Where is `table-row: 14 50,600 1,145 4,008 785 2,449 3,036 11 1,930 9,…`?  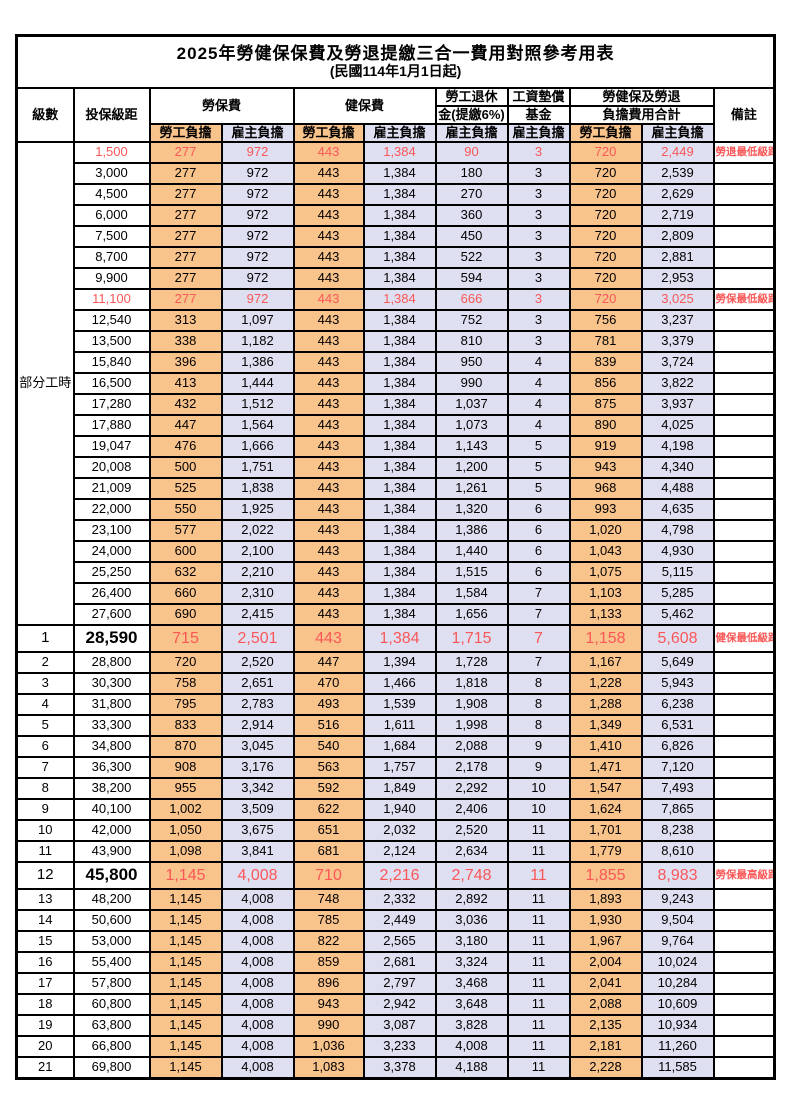 table-row: 14 50,600 1,145 4,008 785 2,449 3,036 11 1,930 9,… is located at coordinates (395, 920).